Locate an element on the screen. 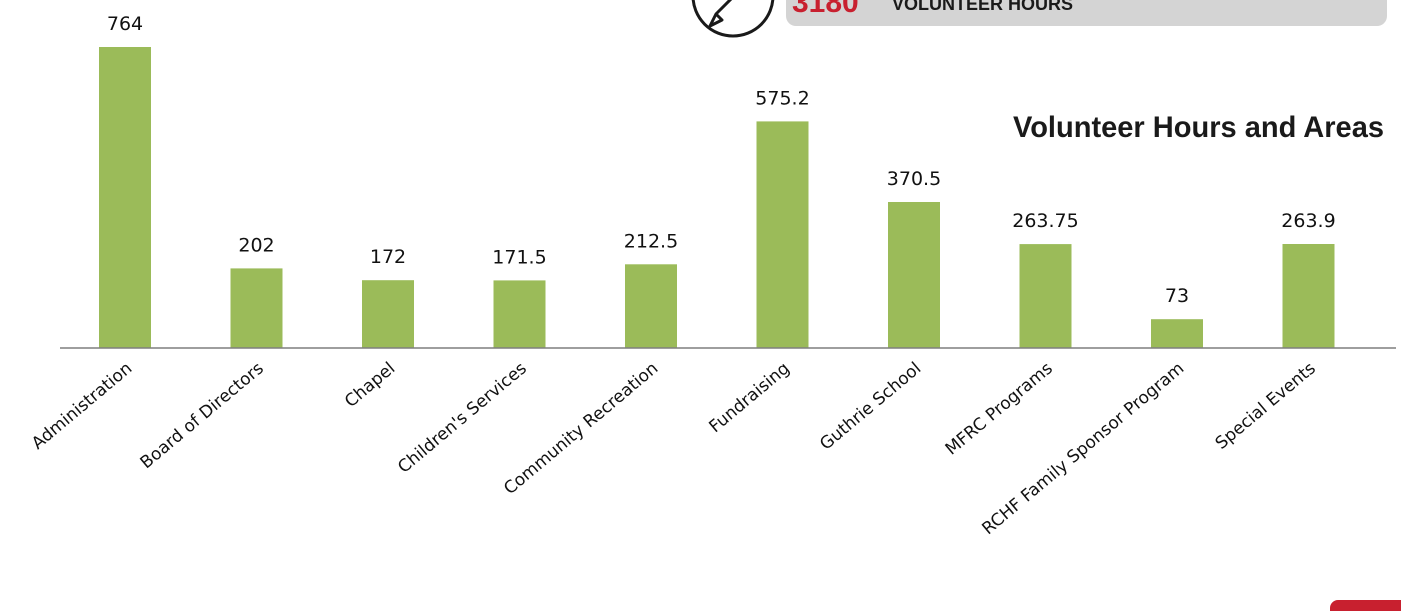 The image size is (1401, 611). bar-value-label: 212.5 is located at coordinates (651, 241).